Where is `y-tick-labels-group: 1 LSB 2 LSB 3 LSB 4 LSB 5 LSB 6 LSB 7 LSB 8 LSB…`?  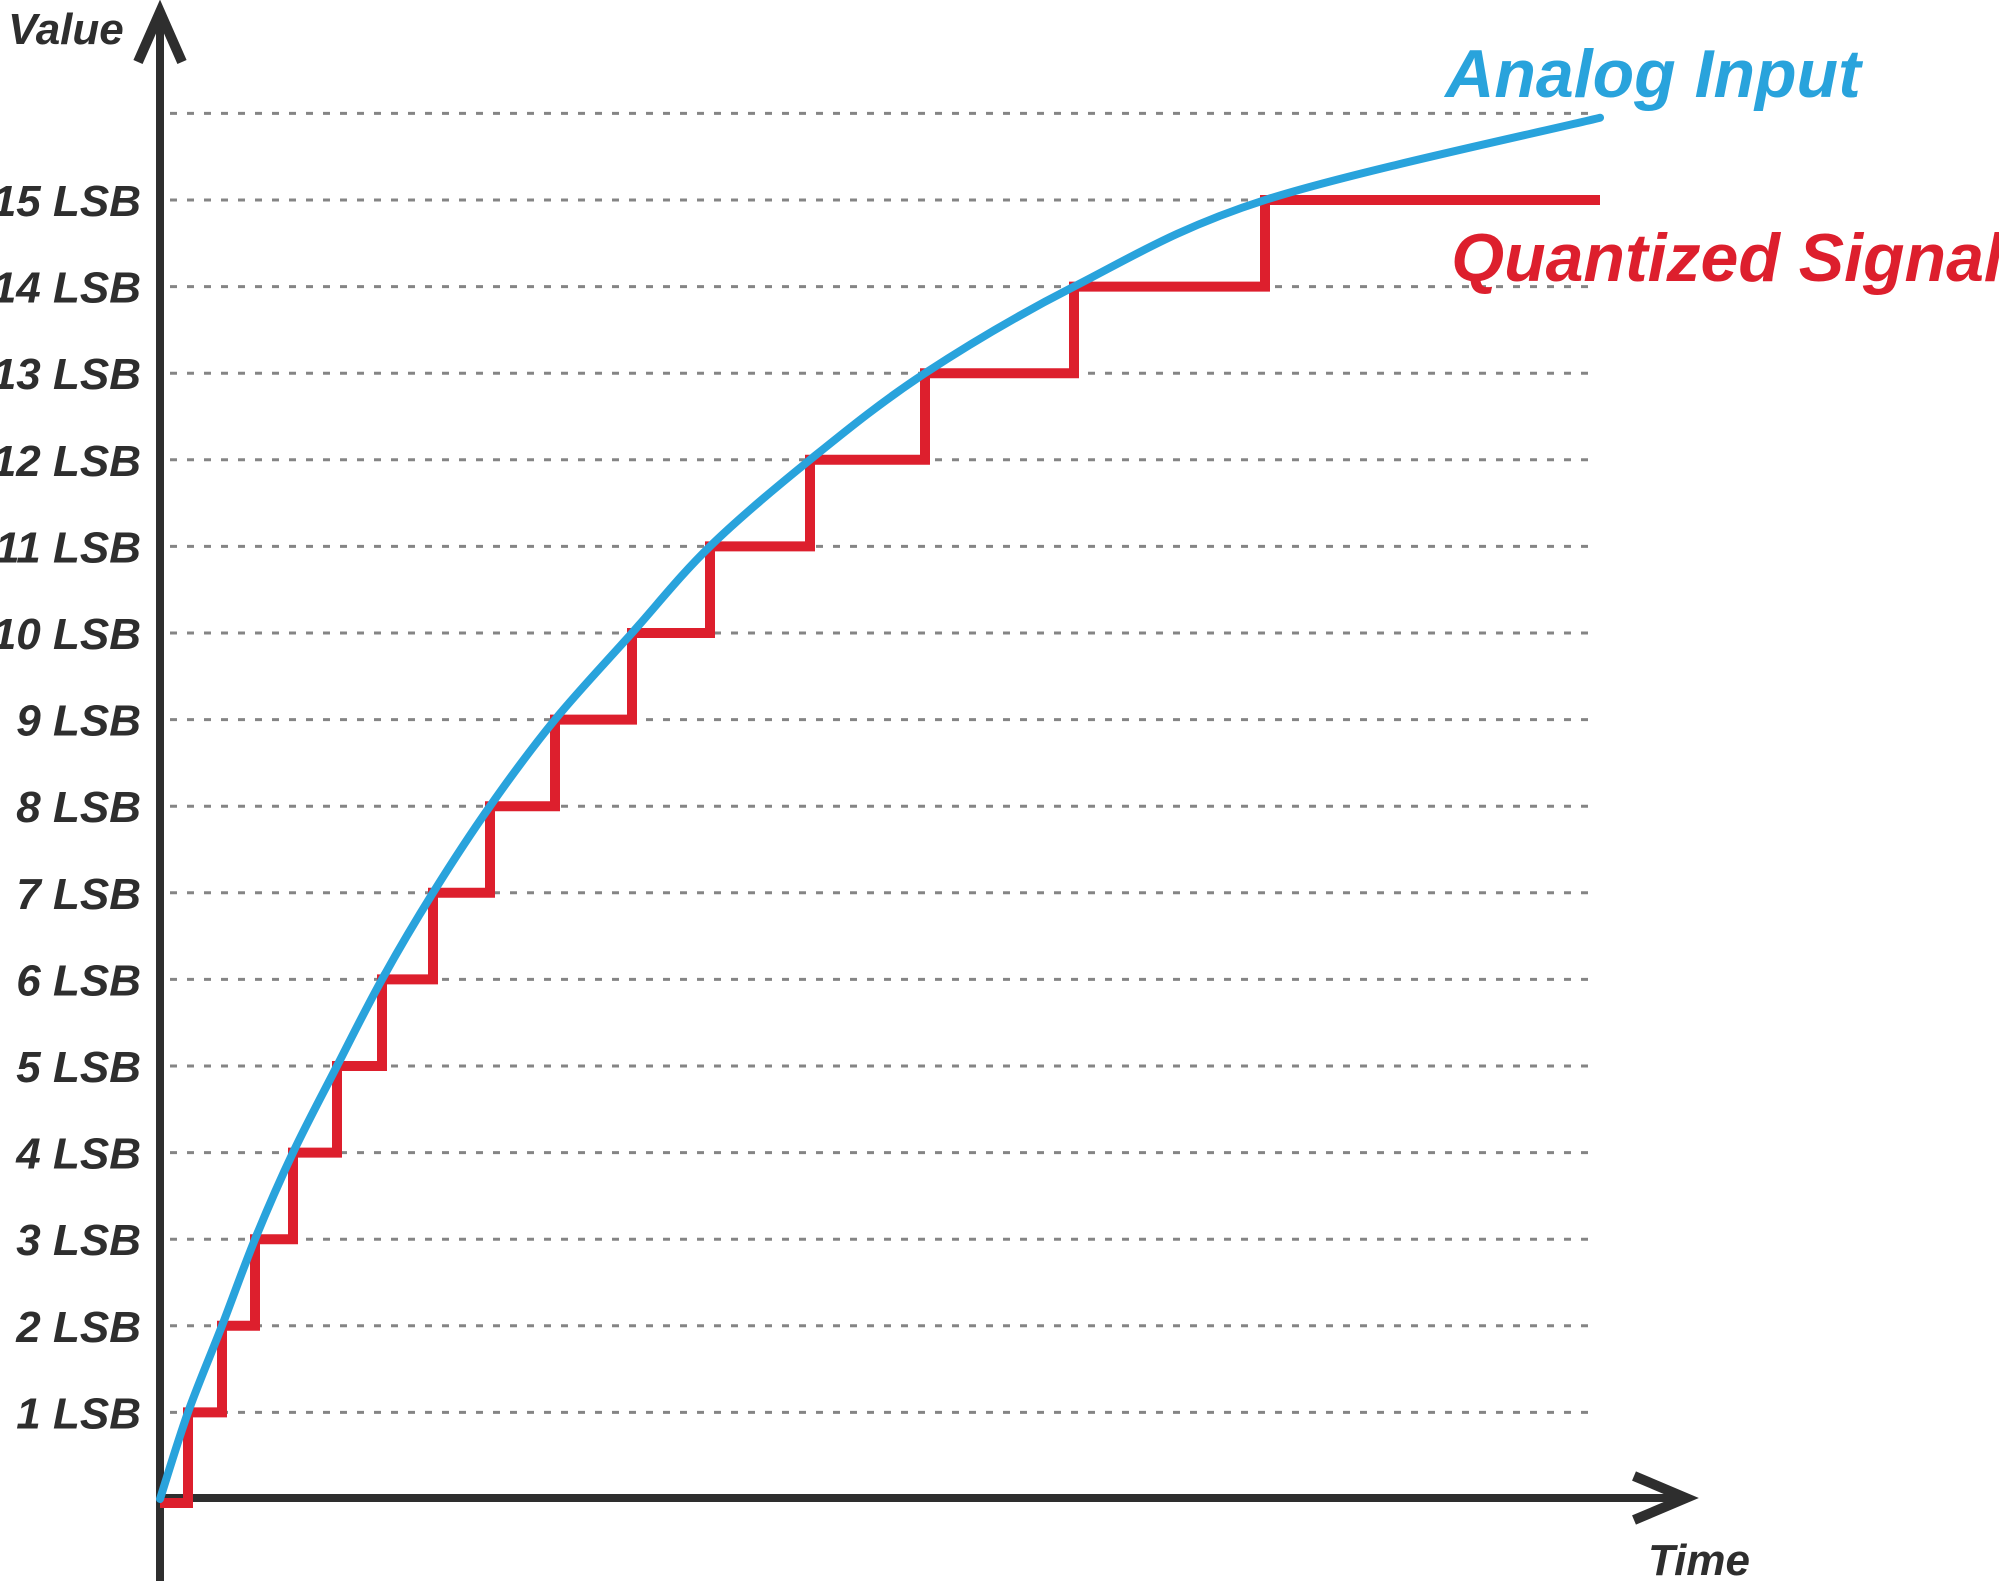
y-tick-labels-group: 1 LSB 2 LSB 3 LSB 4 LSB 5 LSB 6 LSB 7 LSB 8 LSB… is located at coordinates (70, 807).